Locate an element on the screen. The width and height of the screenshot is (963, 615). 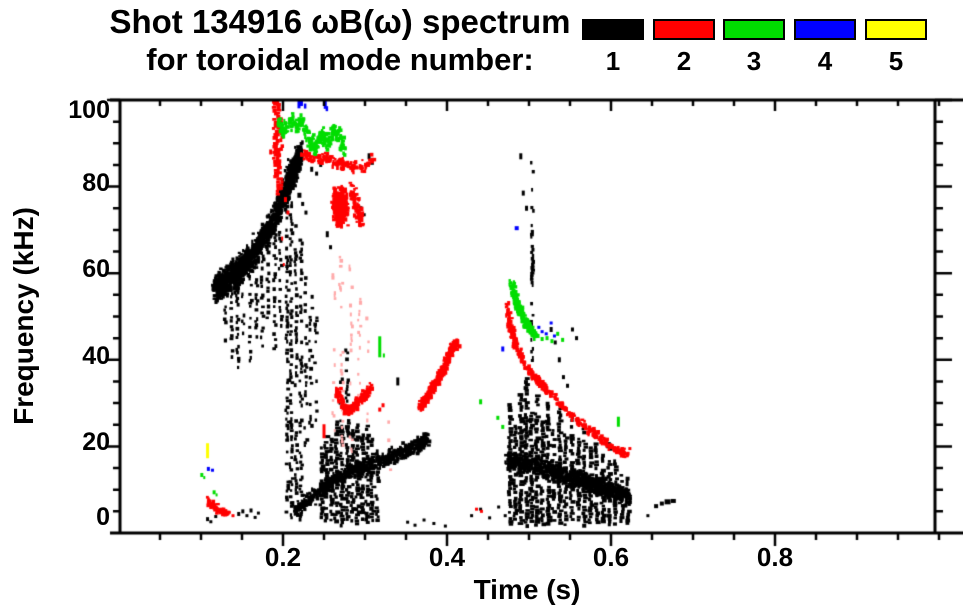
x-tick-label: 0.6 is located at coordinates (611, 557).